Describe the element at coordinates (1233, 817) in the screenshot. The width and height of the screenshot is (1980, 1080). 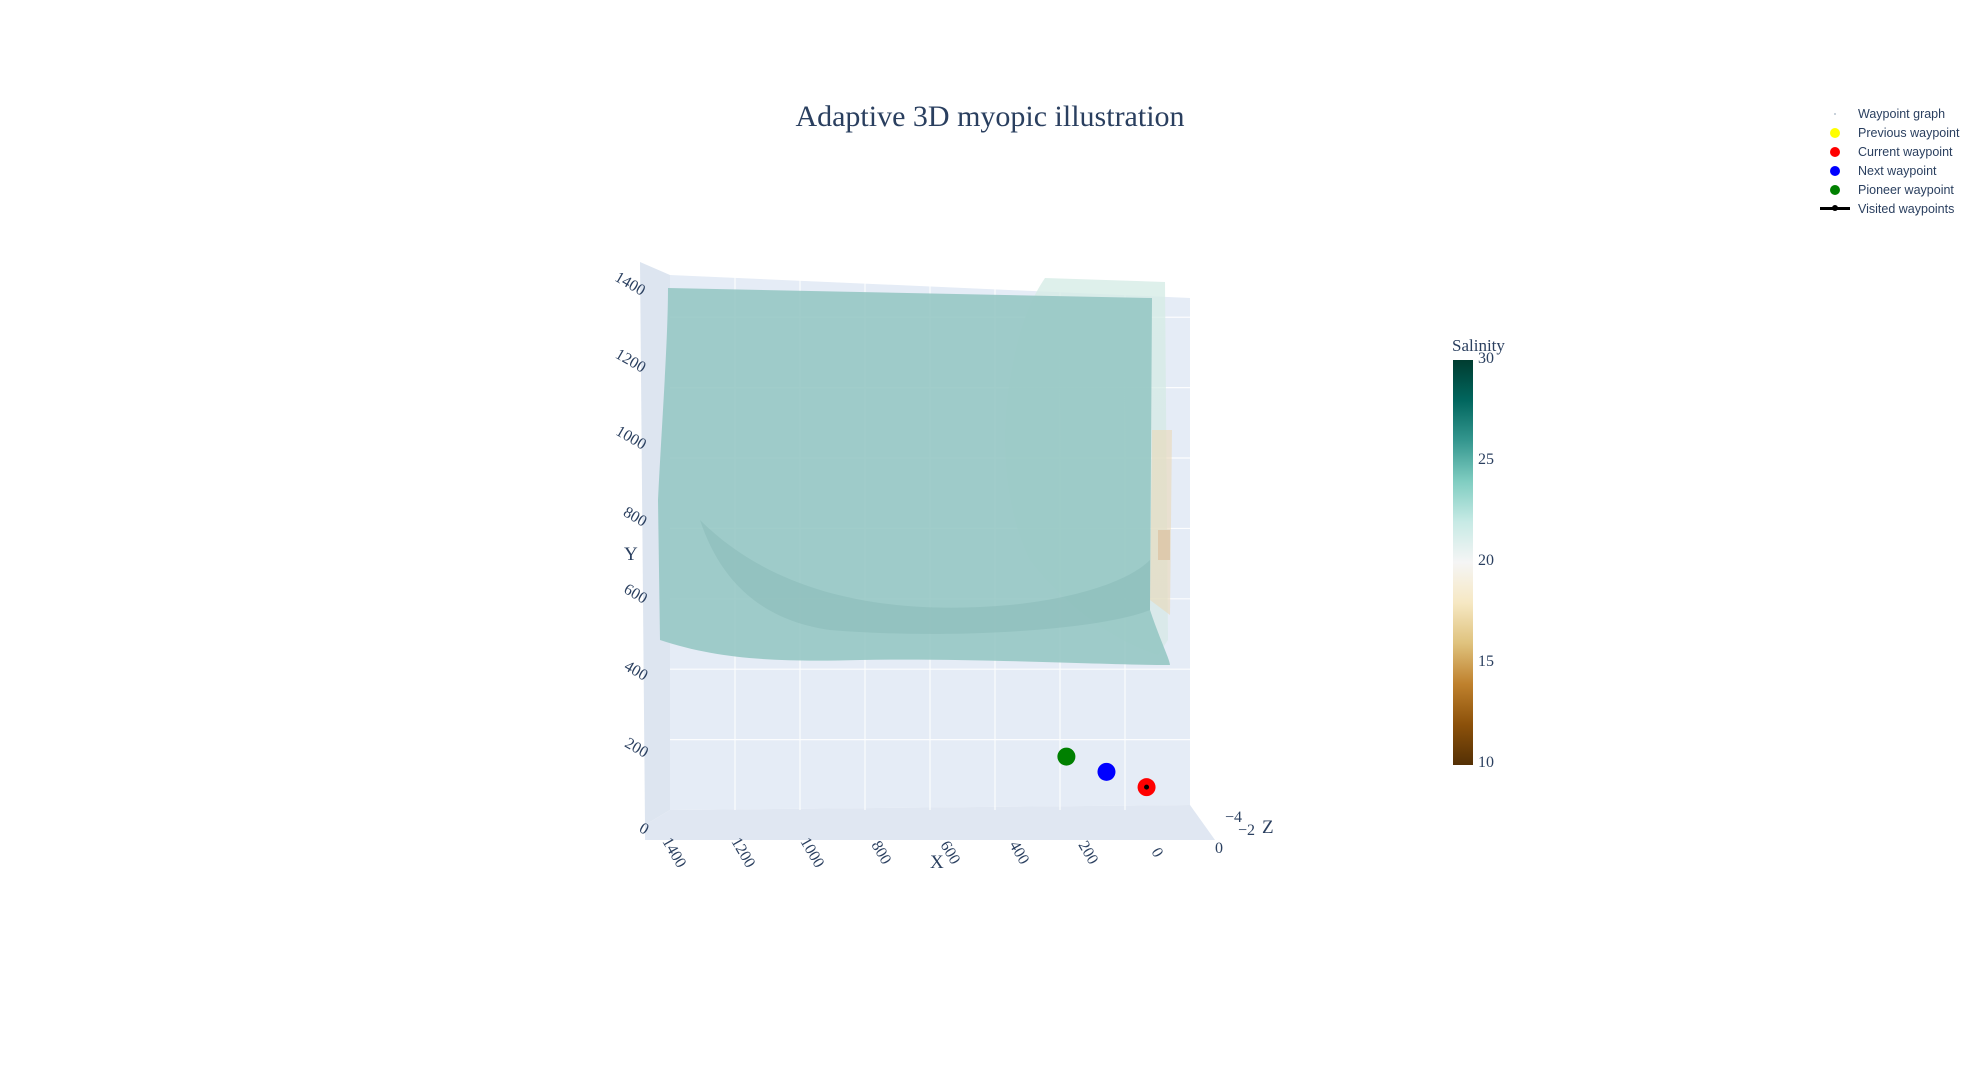
I see `z-tick-label: −4` at that location.